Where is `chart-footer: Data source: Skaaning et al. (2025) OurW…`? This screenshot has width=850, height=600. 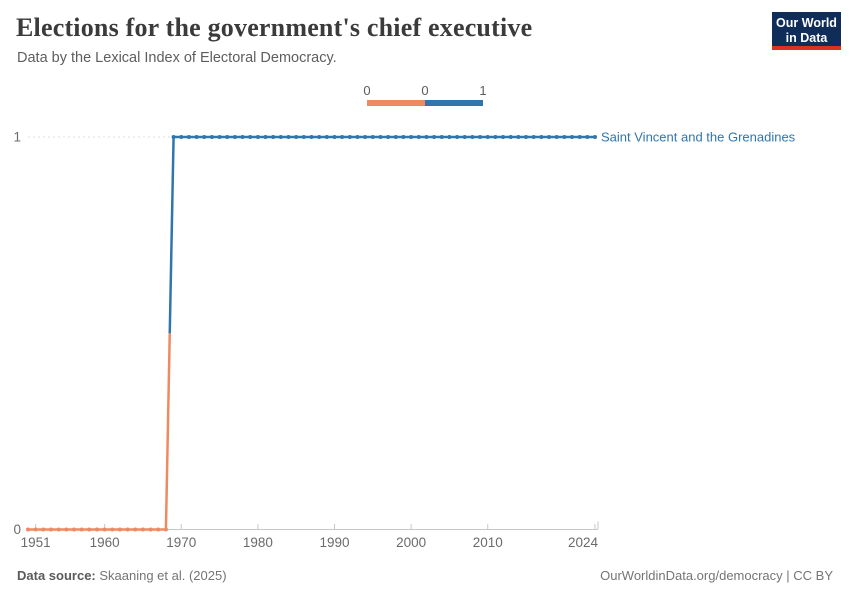
chart-footer: Data source: Skaaning et al. (2025) OurW… is located at coordinates (425, 575).